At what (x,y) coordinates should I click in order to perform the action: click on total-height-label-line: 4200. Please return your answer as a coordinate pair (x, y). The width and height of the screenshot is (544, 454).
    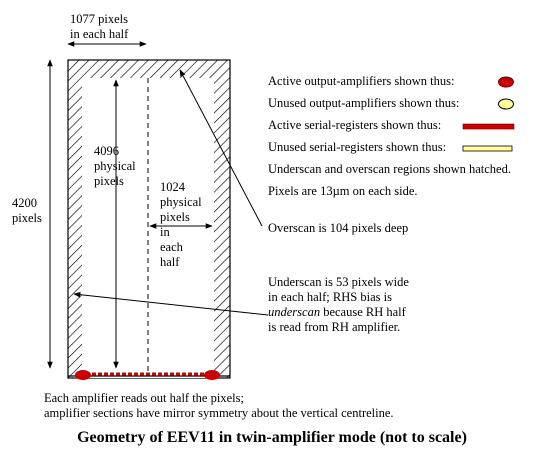
    Looking at the image, I should click on (24, 203).